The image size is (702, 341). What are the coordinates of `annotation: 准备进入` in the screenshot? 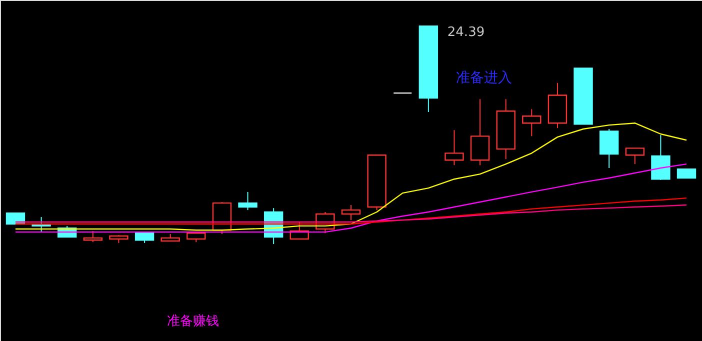 It's located at (484, 78).